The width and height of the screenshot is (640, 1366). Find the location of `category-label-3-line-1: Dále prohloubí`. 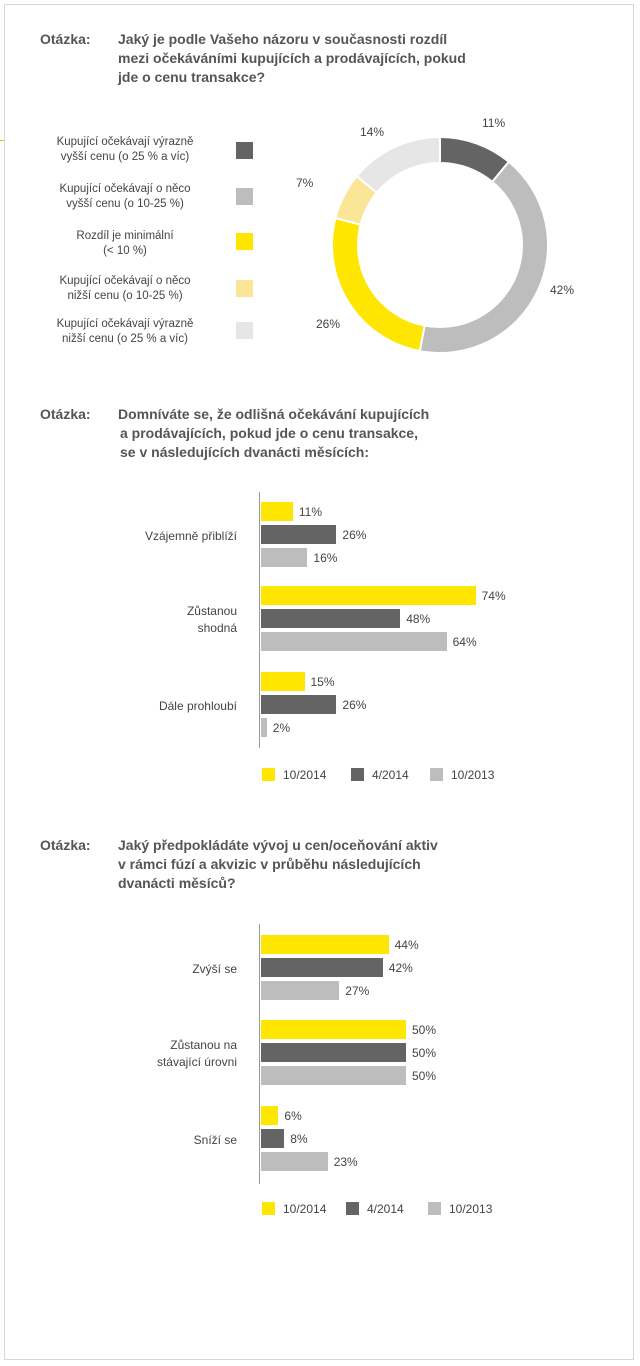

category-label-3-line-1: Dále prohloubí is located at coordinates (197, 705).